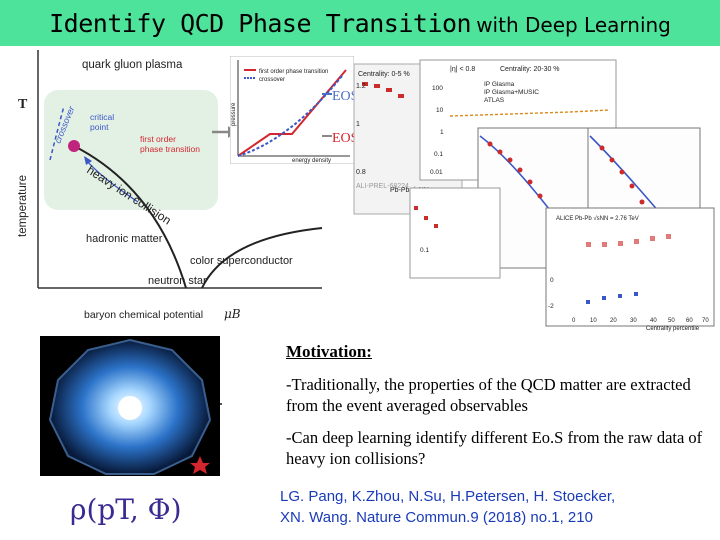 The height and width of the screenshot is (540, 720). What do you see at coordinates (177, 281) in the screenshot?
I see `neutron-star-label: neutron star` at bounding box center [177, 281].